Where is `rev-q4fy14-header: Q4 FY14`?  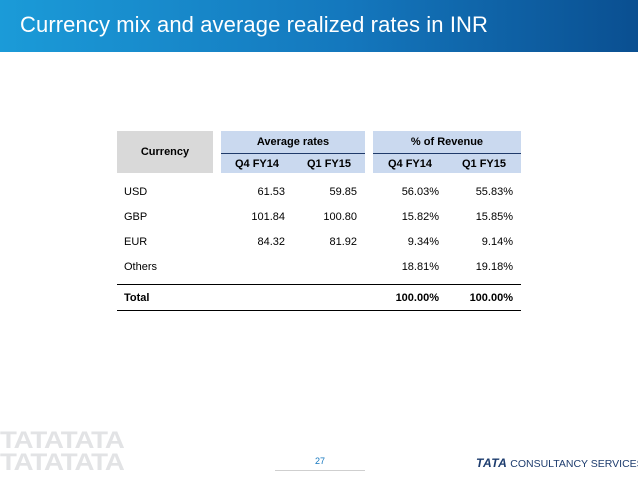
rev-q4fy14-header: Q4 FY14 is located at coordinates (410, 163).